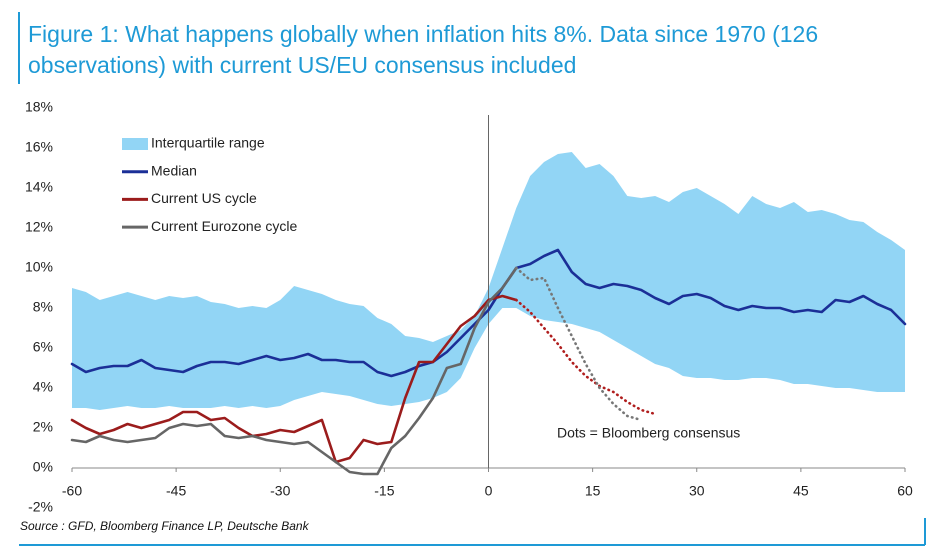  I want to click on x-tick-label: 30, so click(697, 491).